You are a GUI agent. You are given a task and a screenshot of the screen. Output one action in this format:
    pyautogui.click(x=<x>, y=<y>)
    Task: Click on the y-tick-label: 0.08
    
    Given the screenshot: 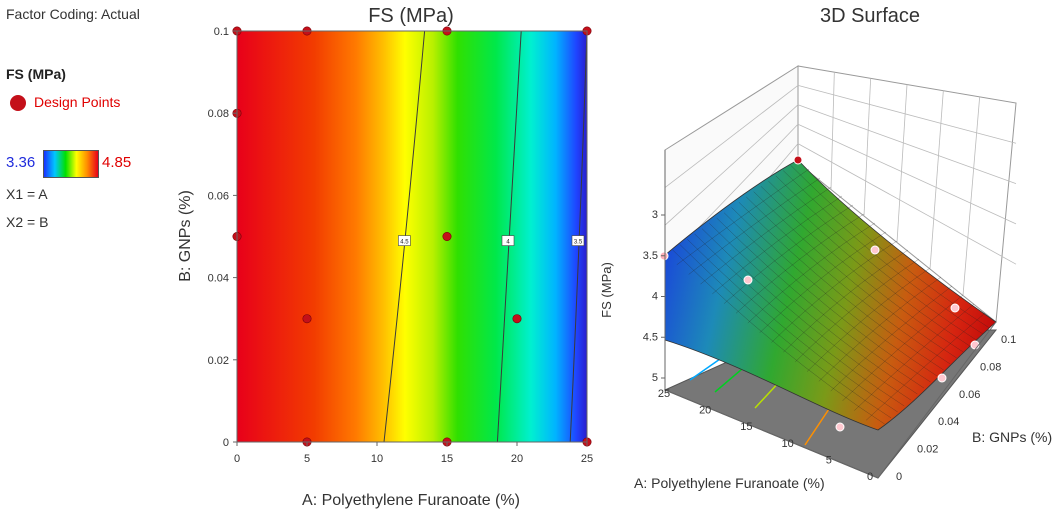 What is the action you would take?
    pyautogui.click(x=218, y=114)
    